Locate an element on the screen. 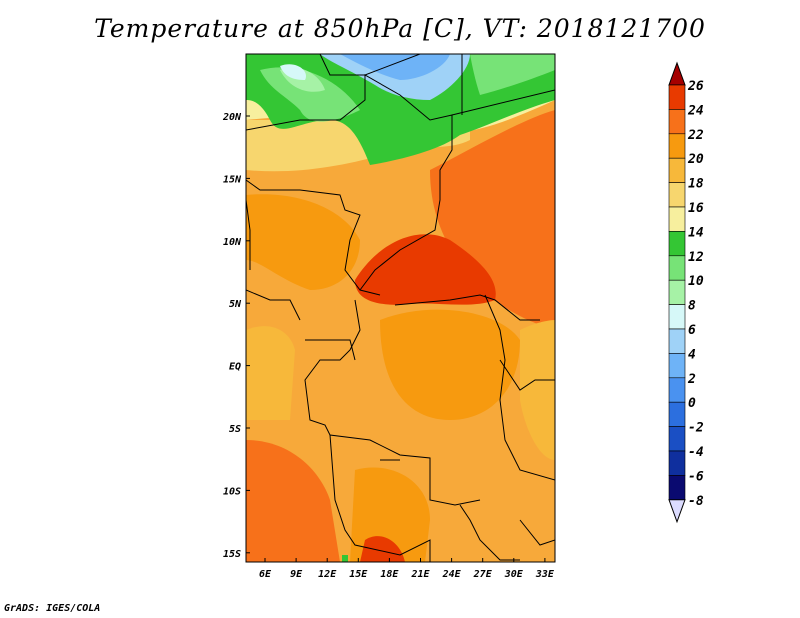 This screenshot has width=800, height=618. lat-label: 10S is located at coordinates (232, 491).